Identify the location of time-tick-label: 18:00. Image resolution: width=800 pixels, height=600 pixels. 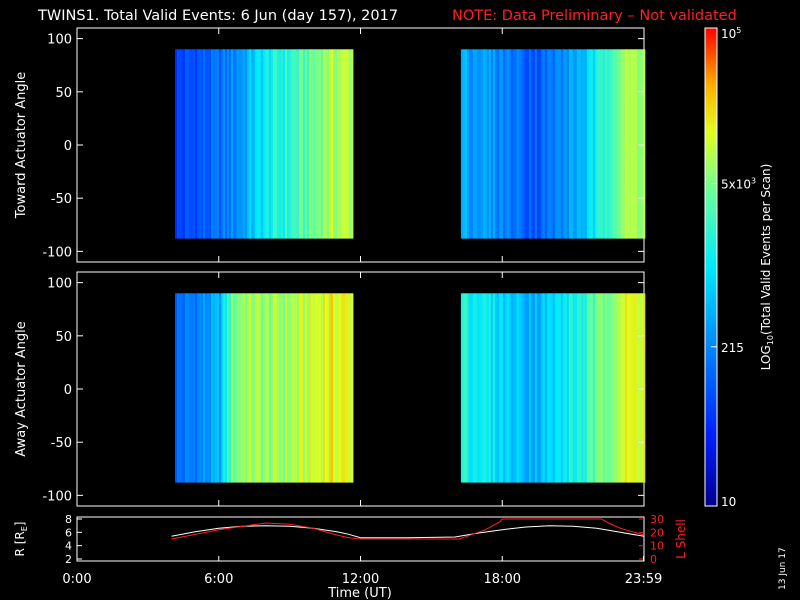
(502, 579).